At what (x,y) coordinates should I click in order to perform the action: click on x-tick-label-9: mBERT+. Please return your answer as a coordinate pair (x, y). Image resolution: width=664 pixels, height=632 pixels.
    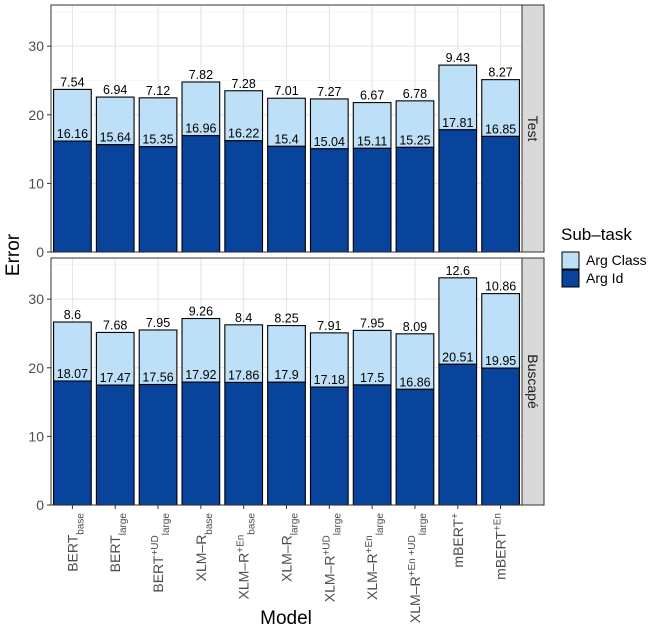
    Looking at the image, I should click on (457, 540).